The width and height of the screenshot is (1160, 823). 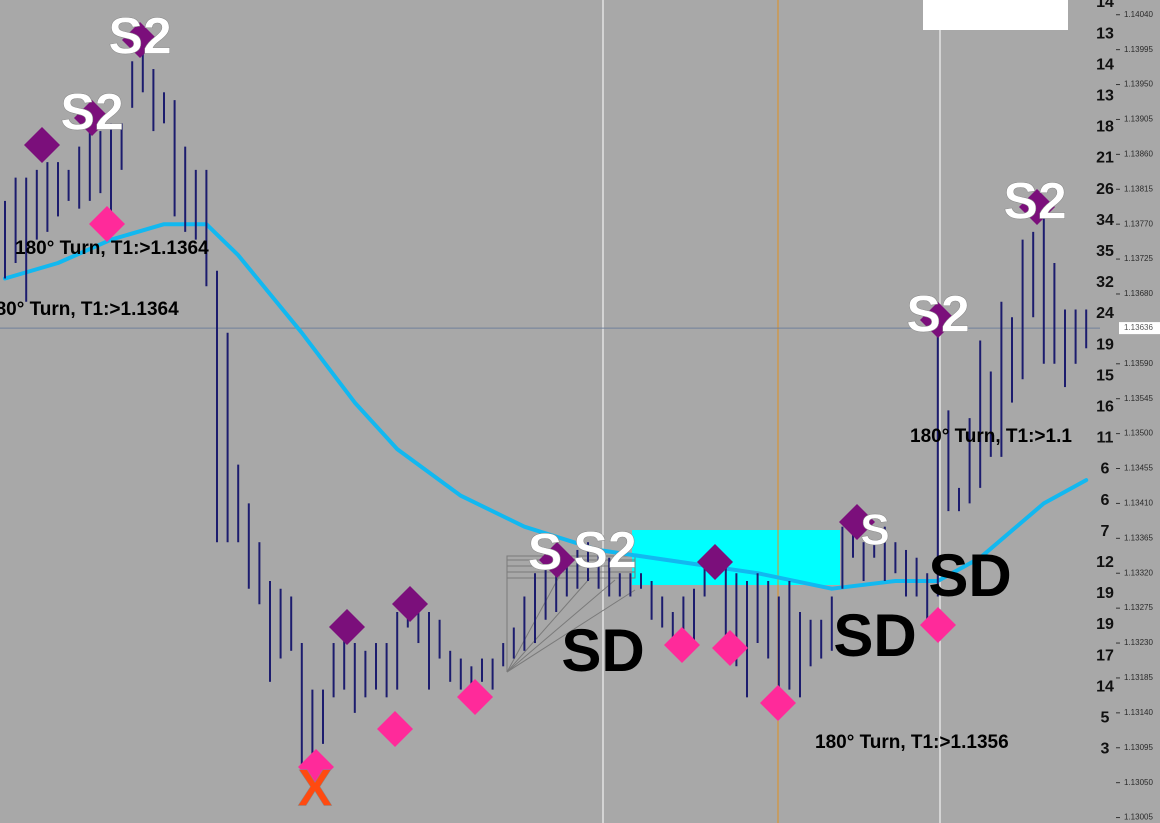 I want to click on y-tick-label: 1.13230, so click(x=1138, y=642).